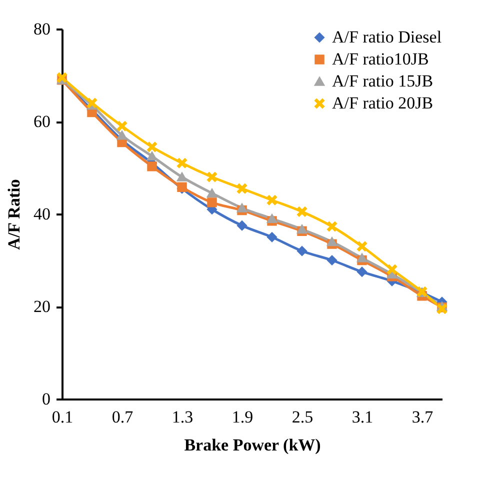 The image size is (495, 485). What do you see at coordinates (380, 59) in the screenshot?
I see `legend-label: A/F ratio10JB` at bounding box center [380, 59].